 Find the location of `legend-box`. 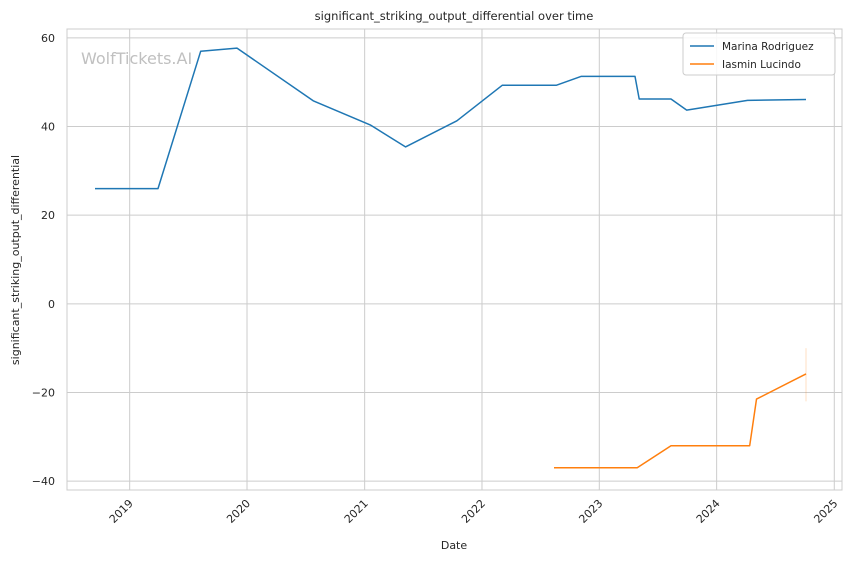

legend-box is located at coordinates (759, 54).